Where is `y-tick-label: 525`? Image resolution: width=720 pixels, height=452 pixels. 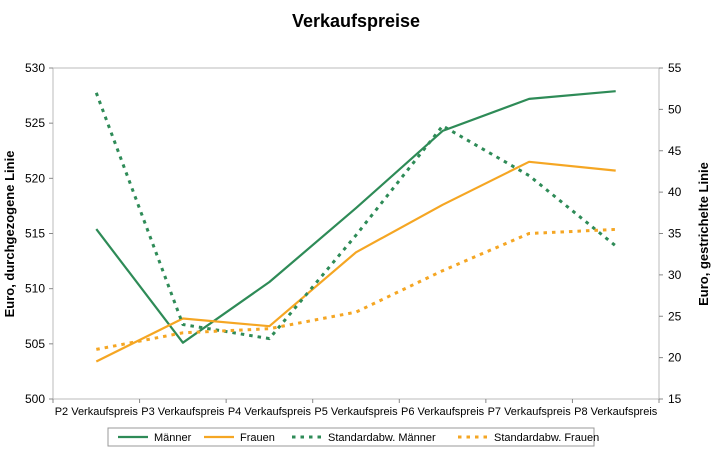
y-tick-label: 525 is located at coordinates (35, 123).